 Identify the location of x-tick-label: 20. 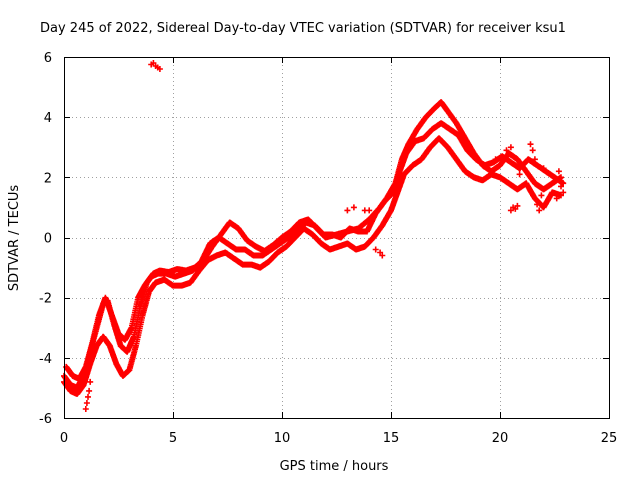
(500, 438).